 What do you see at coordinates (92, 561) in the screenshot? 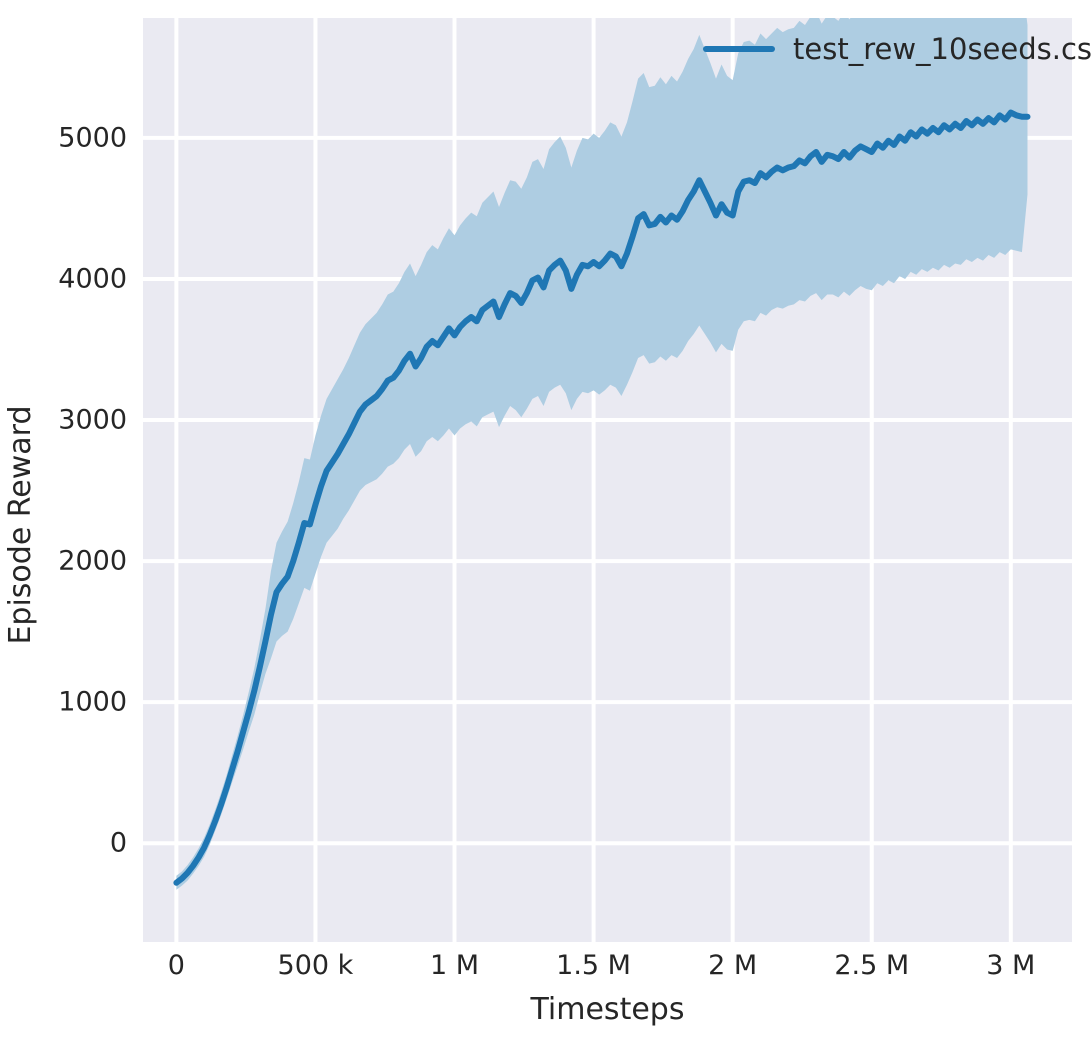
I see `y-tick-label: 2000` at bounding box center [92, 561].